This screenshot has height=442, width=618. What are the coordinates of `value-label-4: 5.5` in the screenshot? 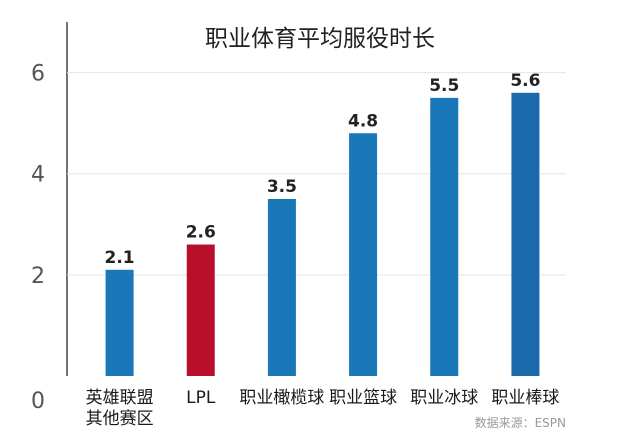 It's located at (444, 86).